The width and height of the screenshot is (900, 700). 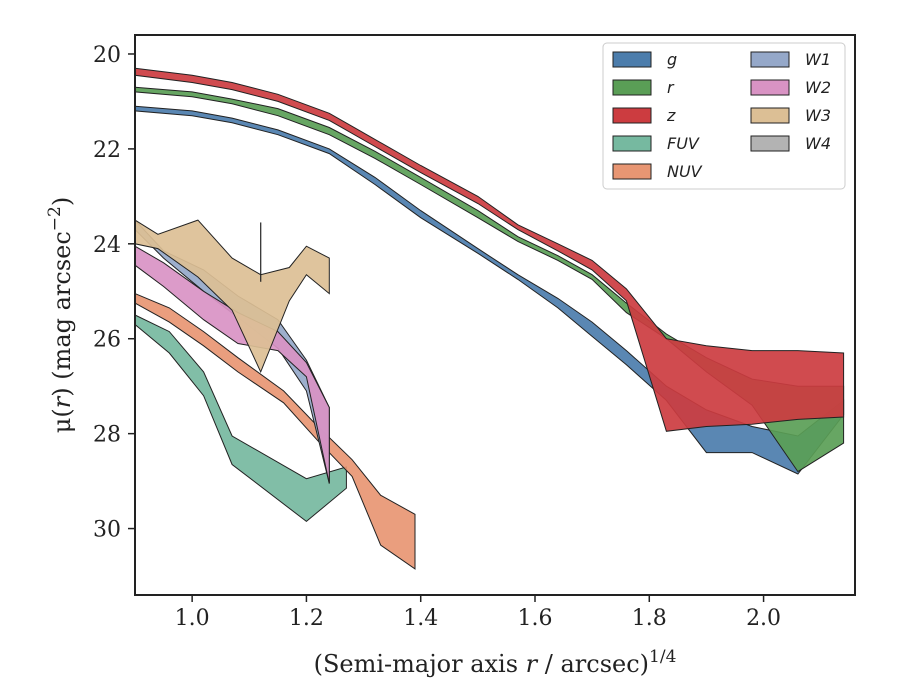 What do you see at coordinates (535, 618) in the screenshot?
I see `x-tick-label: 1.6` at bounding box center [535, 618].